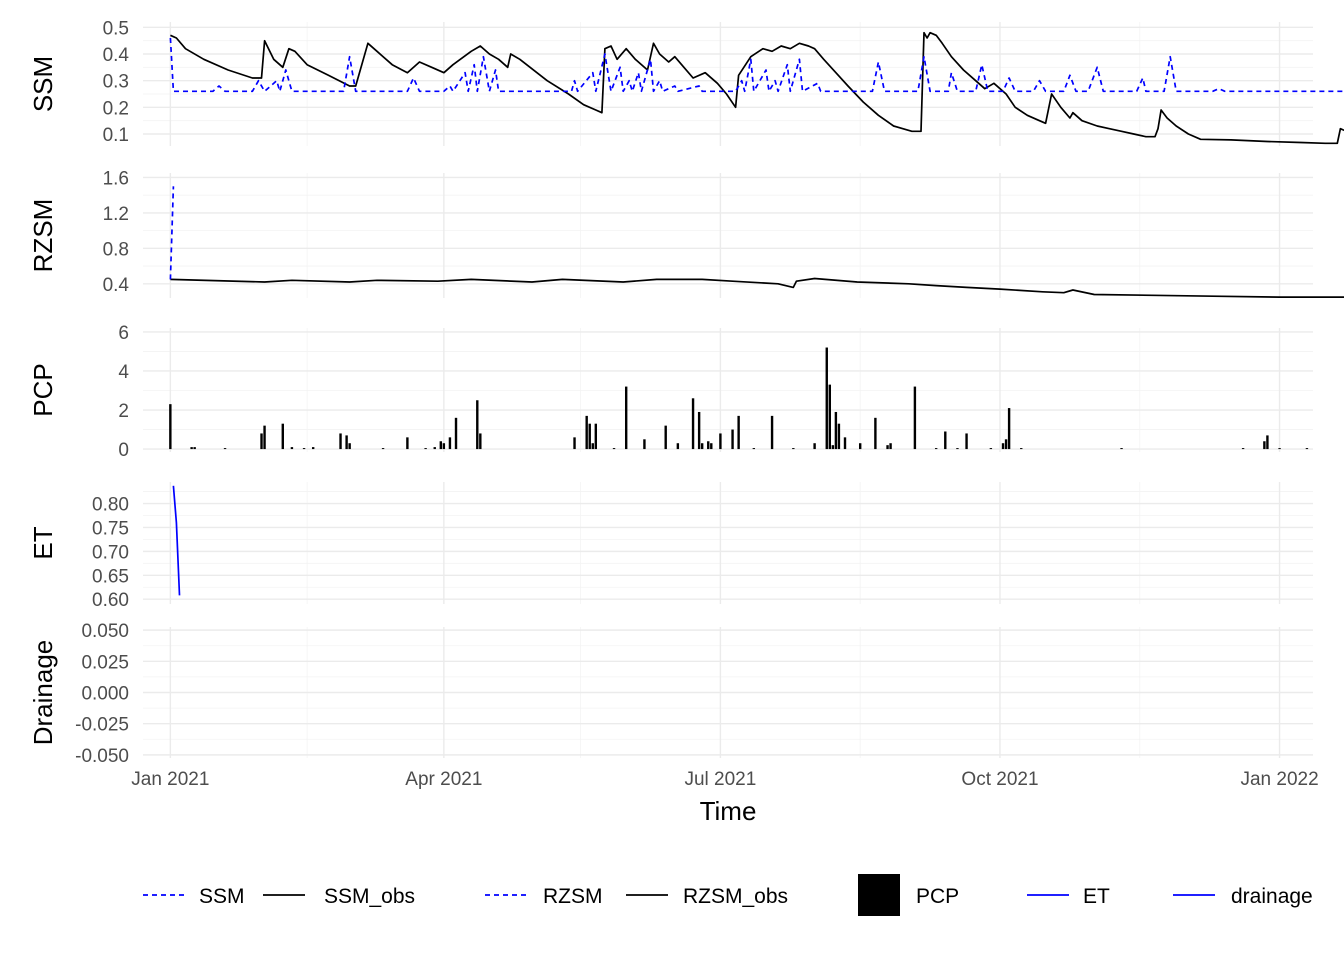  I want to click on x-tick-label: Jan 2022, so click(1279, 779).